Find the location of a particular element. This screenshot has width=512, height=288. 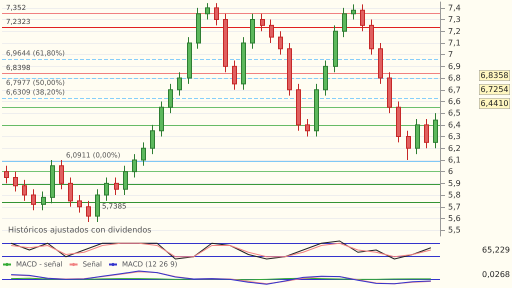

text: 6,4410 is located at coordinates (494, 103).